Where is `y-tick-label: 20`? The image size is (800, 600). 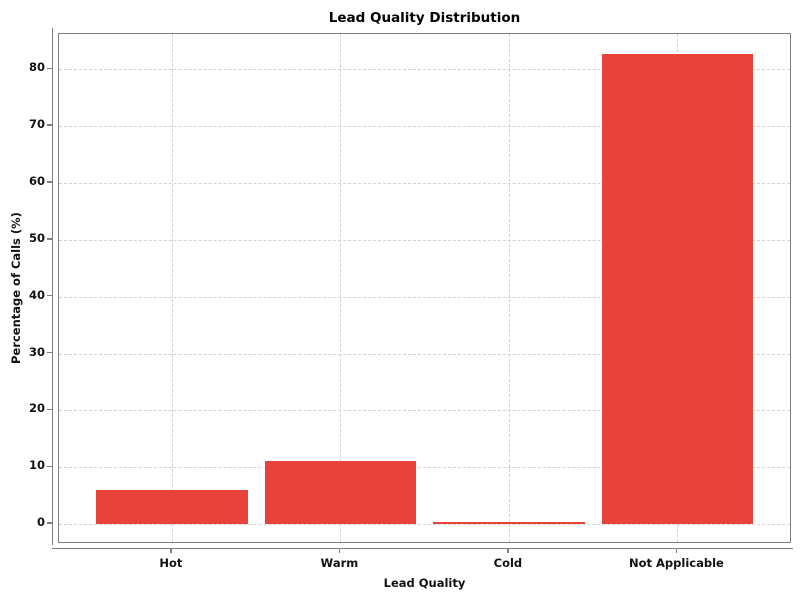 y-tick-label: 20 is located at coordinates (36, 408).